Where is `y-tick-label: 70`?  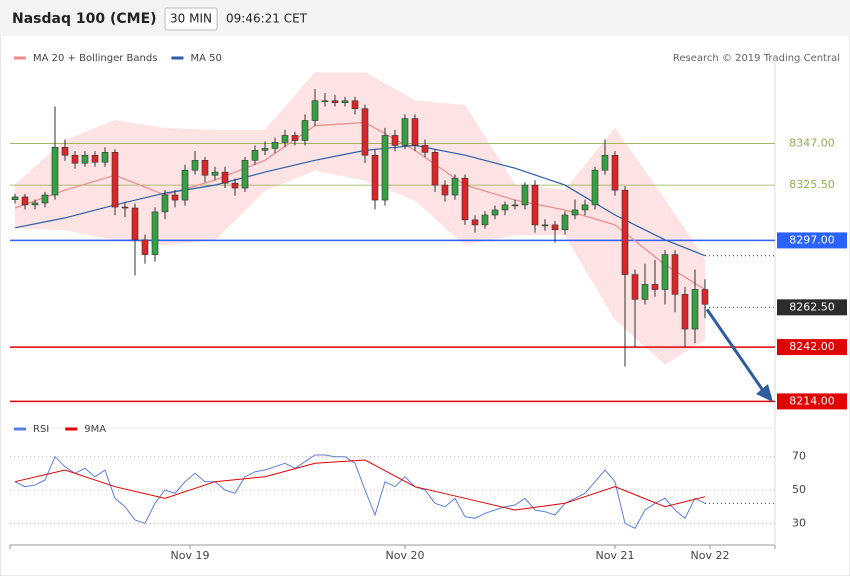 y-tick-label: 70 is located at coordinates (799, 456).